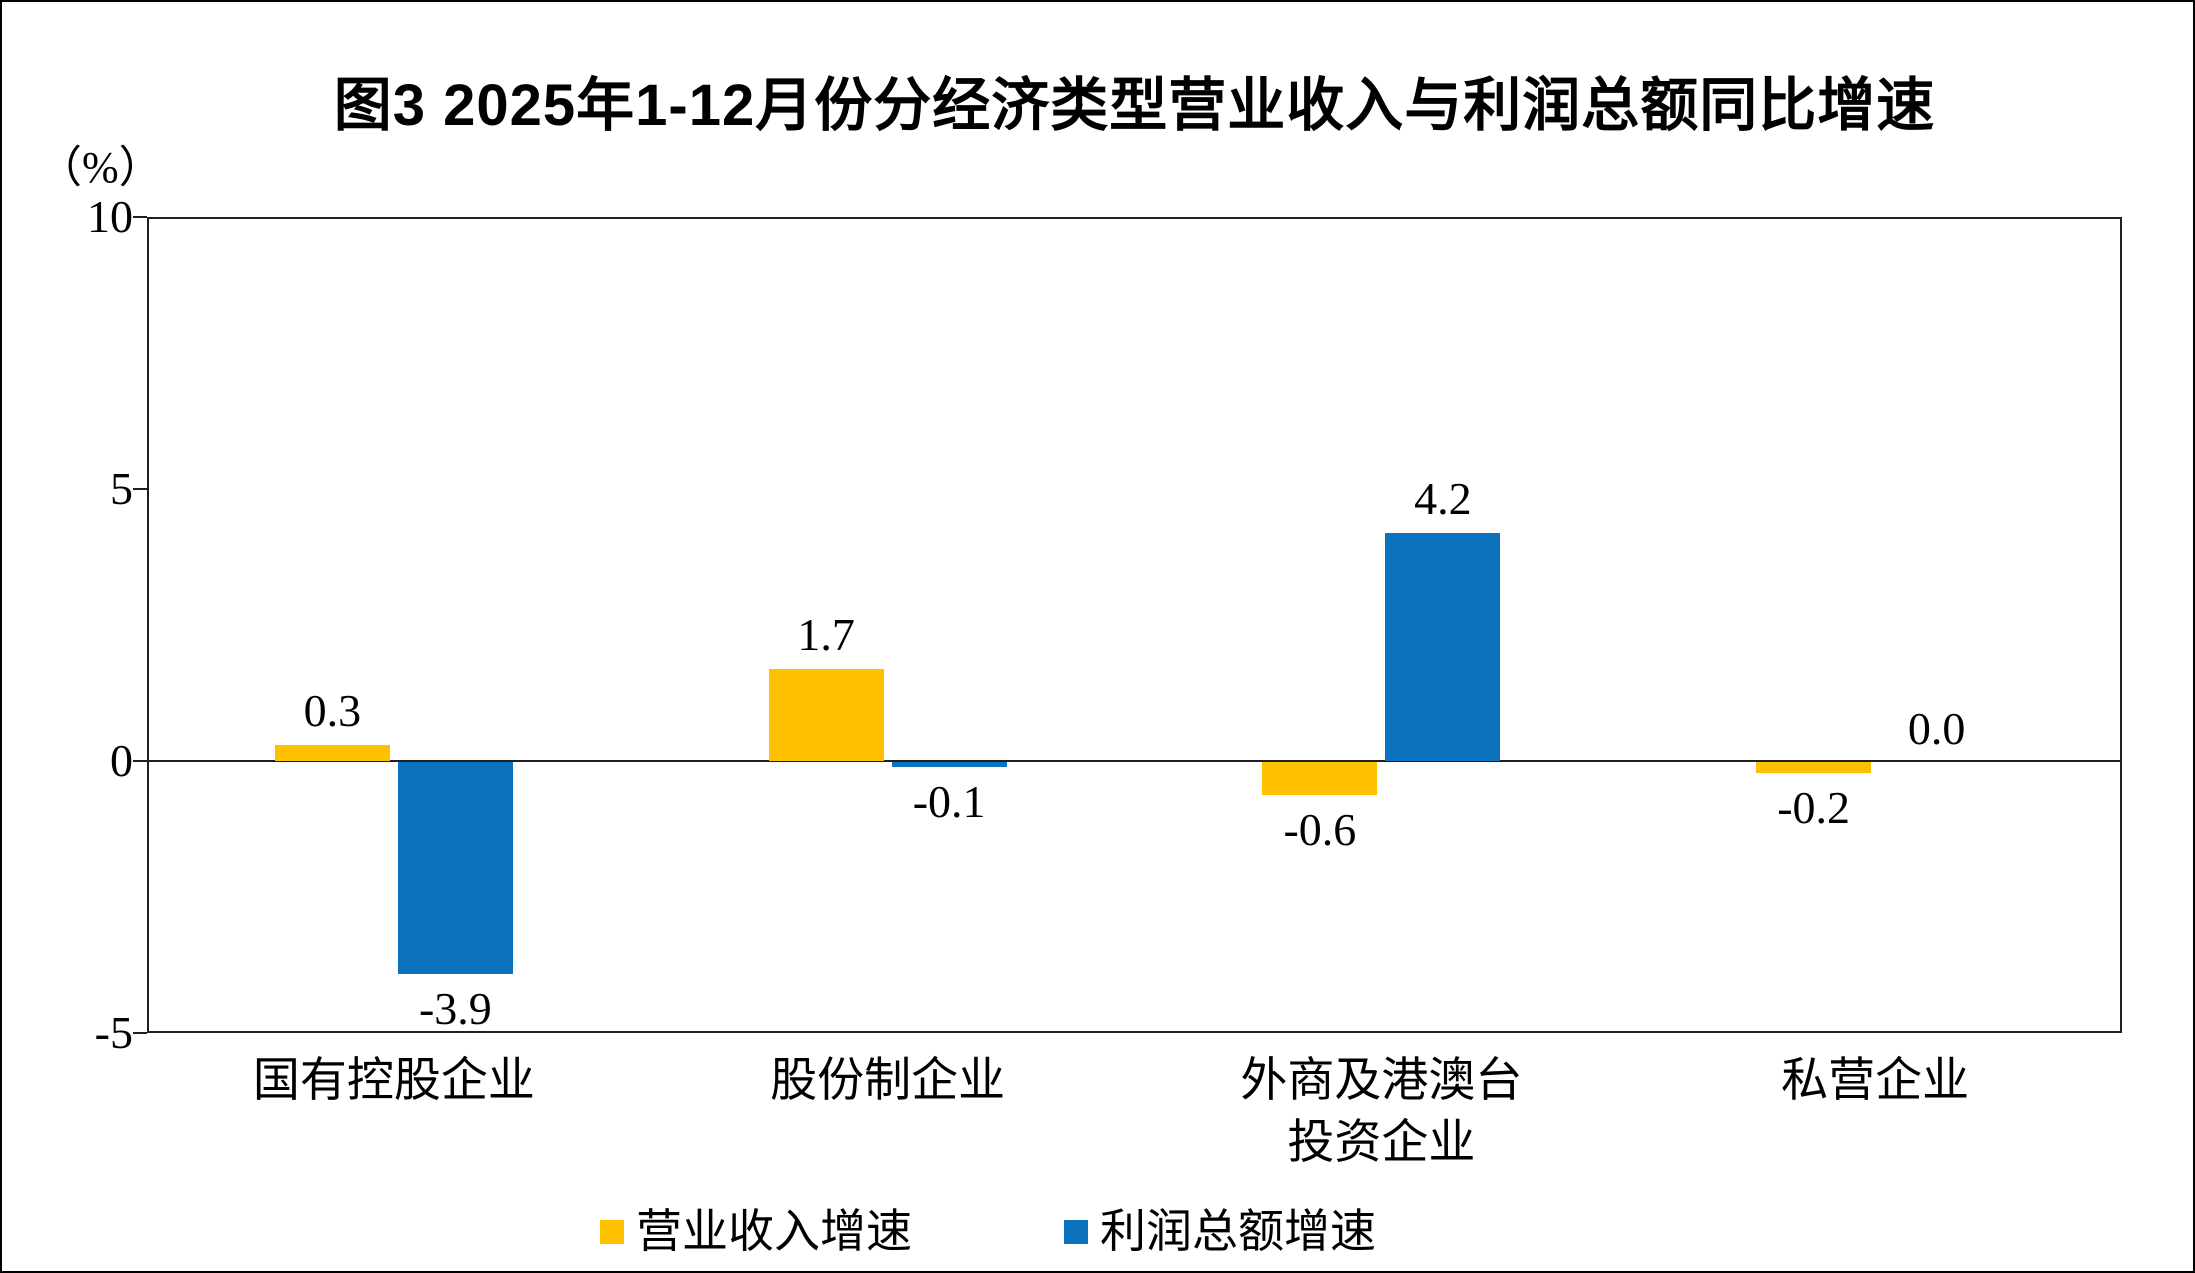 The height and width of the screenshot is (1273, 2195). Describe the element at coordinates (332, 752) in the screenshot. I see `bar-s0-c0` at that location.